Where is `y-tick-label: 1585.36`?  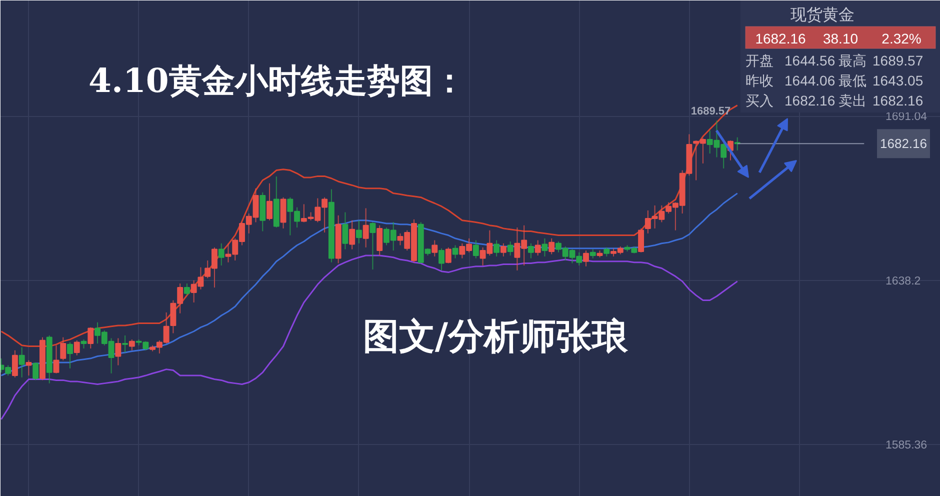 y-tick-label: 1585.36 is located at coordinates (907, 446).